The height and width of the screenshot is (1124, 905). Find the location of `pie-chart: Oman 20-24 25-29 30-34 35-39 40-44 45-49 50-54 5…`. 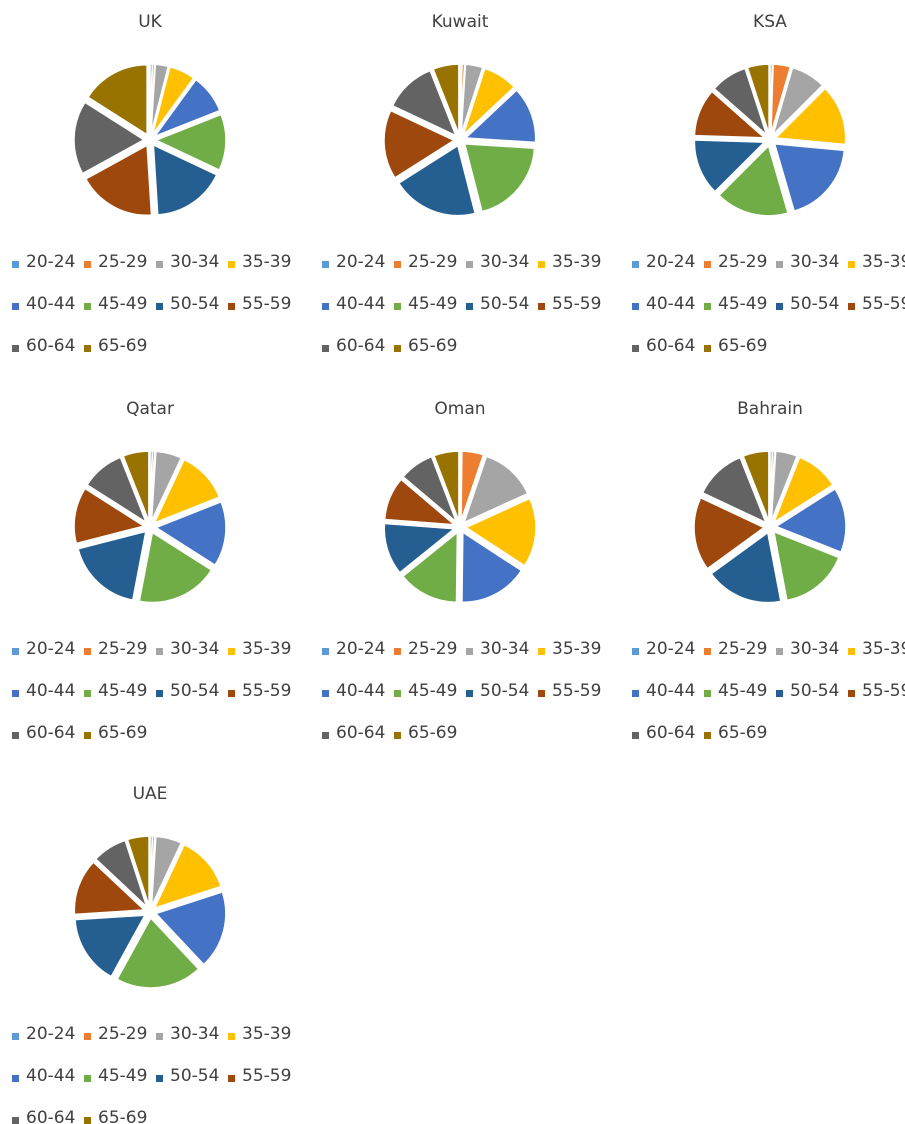

pie-chart: Oman 20-24 25-29 30-34 35-39 40-44 45-49 50-54 5… is located at coordinates (461, 571).